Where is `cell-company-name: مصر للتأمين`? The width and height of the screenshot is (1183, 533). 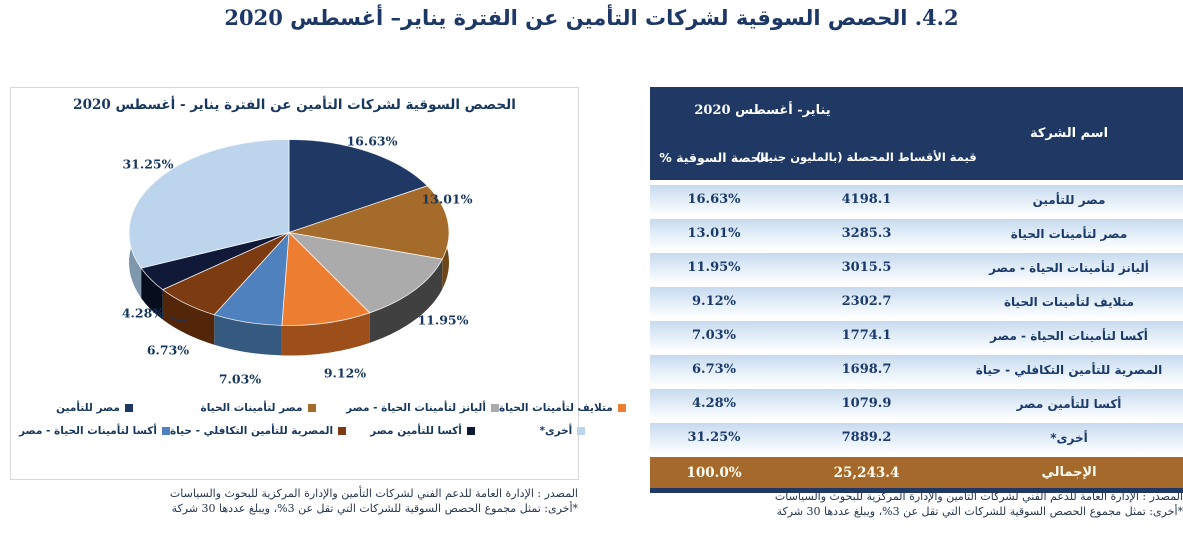
cell-company-name: مصر للتأمين is located at coordinates (1069, 199).